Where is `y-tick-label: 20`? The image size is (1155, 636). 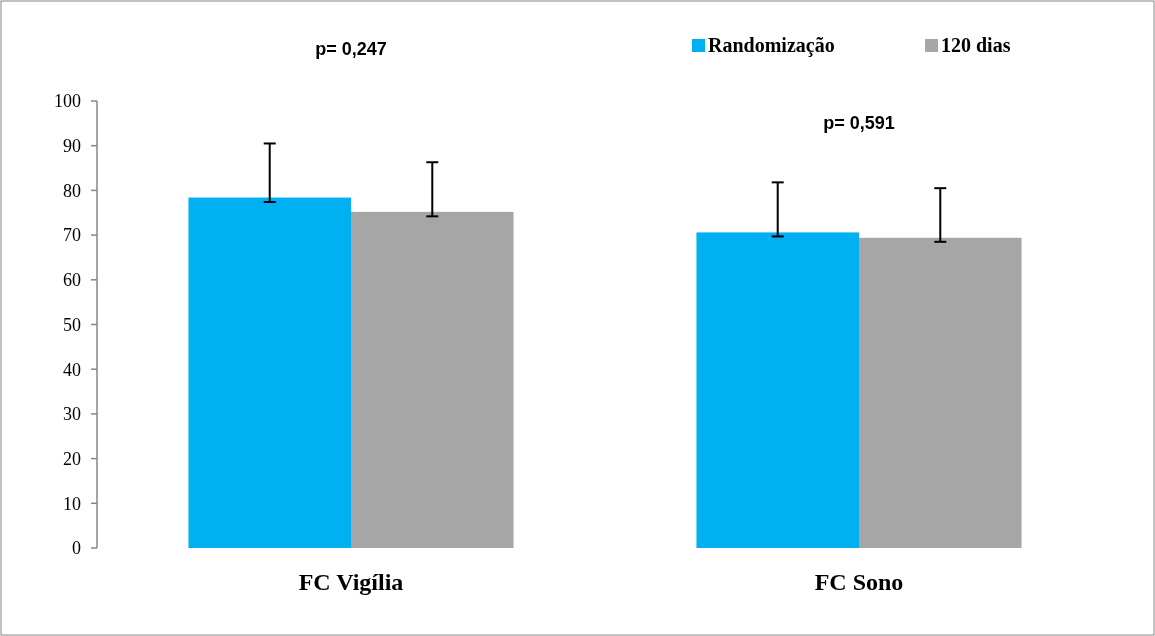
y-tick-label: 20 is located at coordinates (72, 458).